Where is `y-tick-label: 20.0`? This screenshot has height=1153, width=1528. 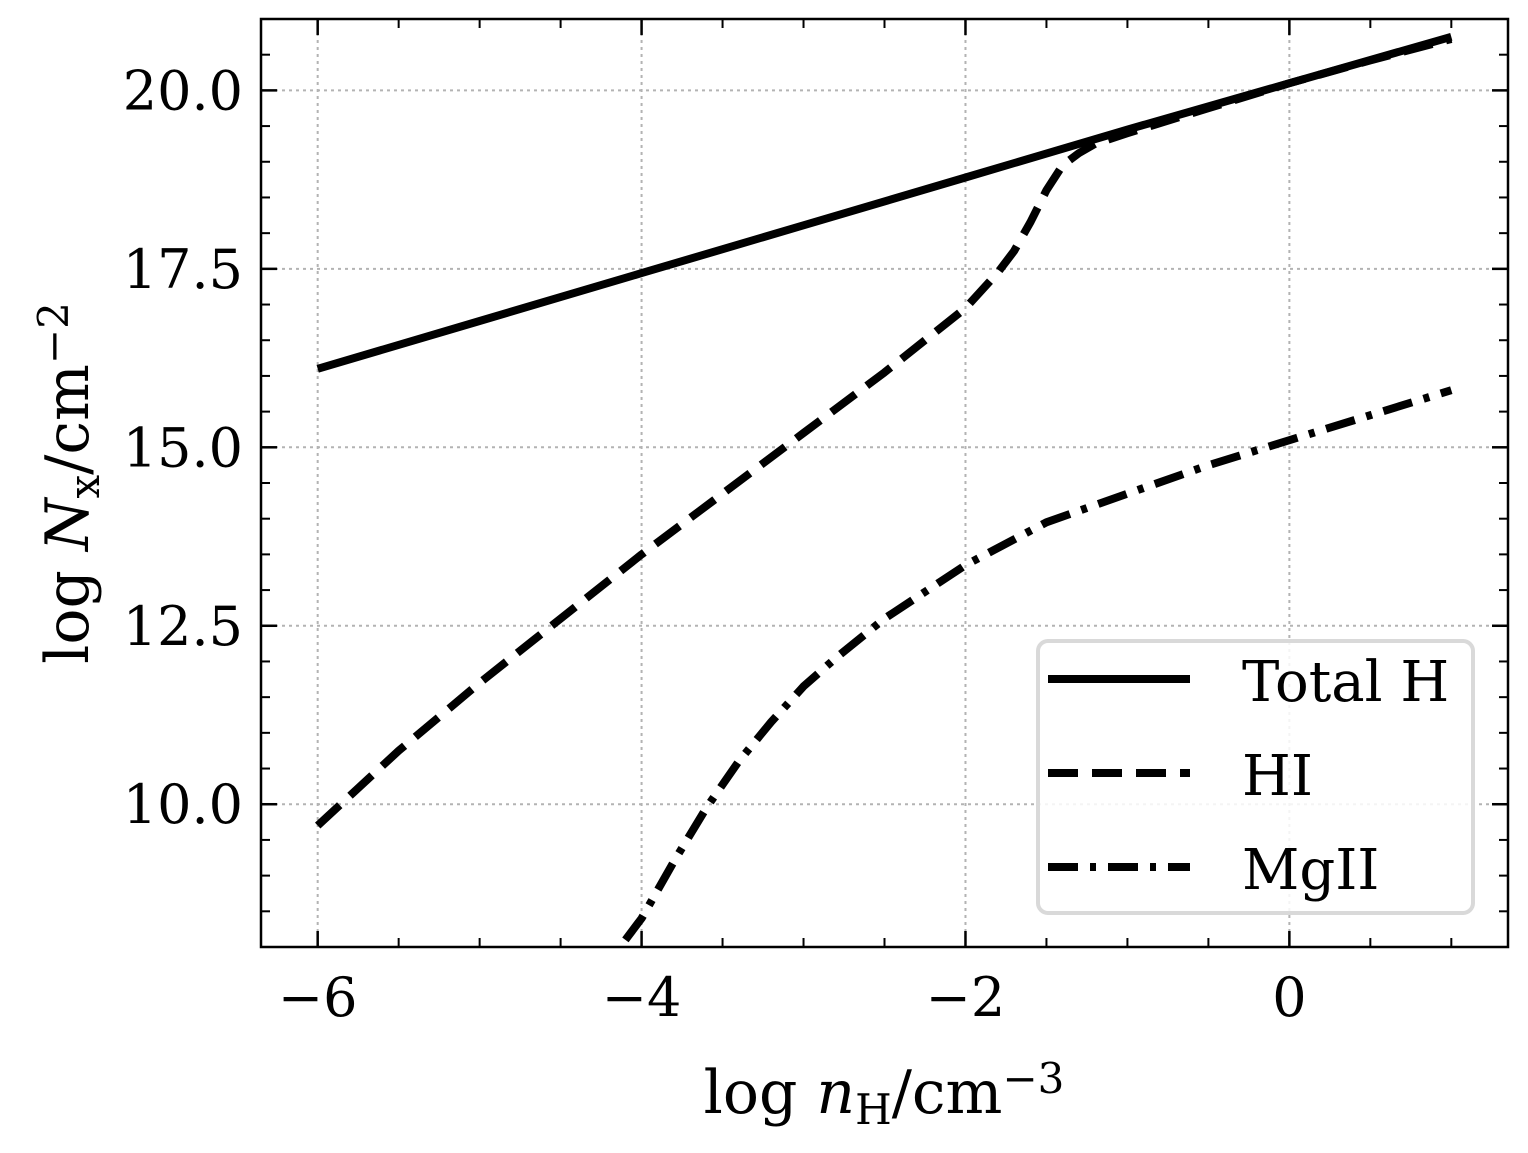
y-tick-label: 20.0 is located at coordinates (183, 90).